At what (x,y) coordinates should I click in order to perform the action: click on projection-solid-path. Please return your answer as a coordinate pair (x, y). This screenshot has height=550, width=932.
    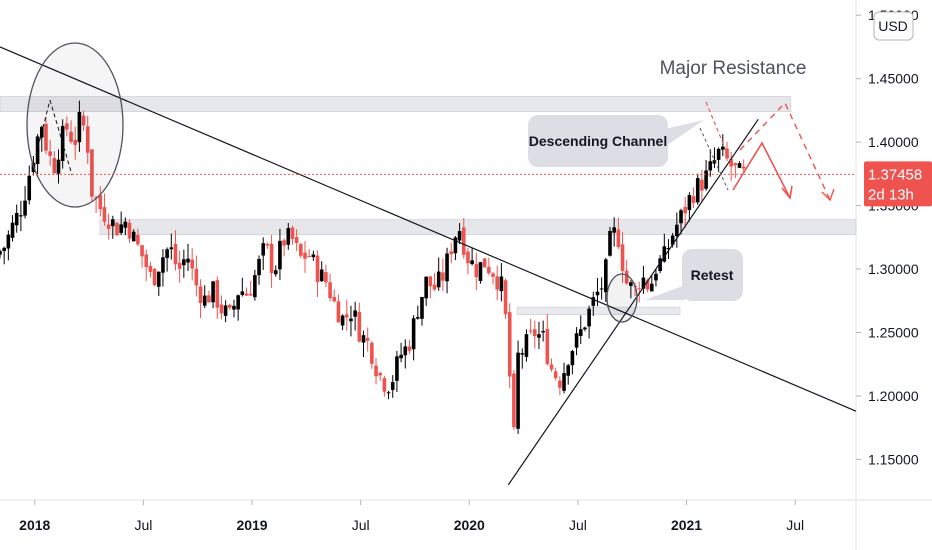
    Looking at the image, I should click on (761, 170).